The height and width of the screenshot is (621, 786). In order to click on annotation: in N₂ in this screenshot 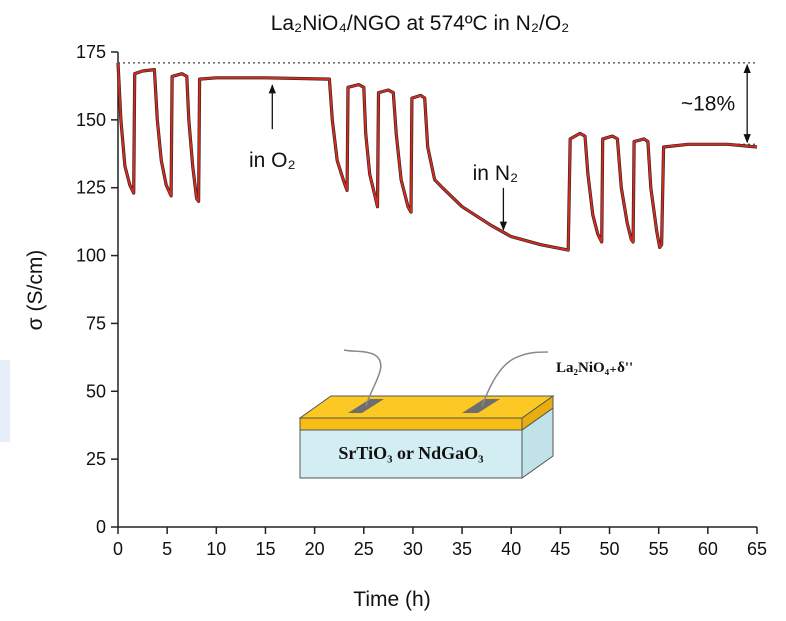, I will do `click(496, 173)`.